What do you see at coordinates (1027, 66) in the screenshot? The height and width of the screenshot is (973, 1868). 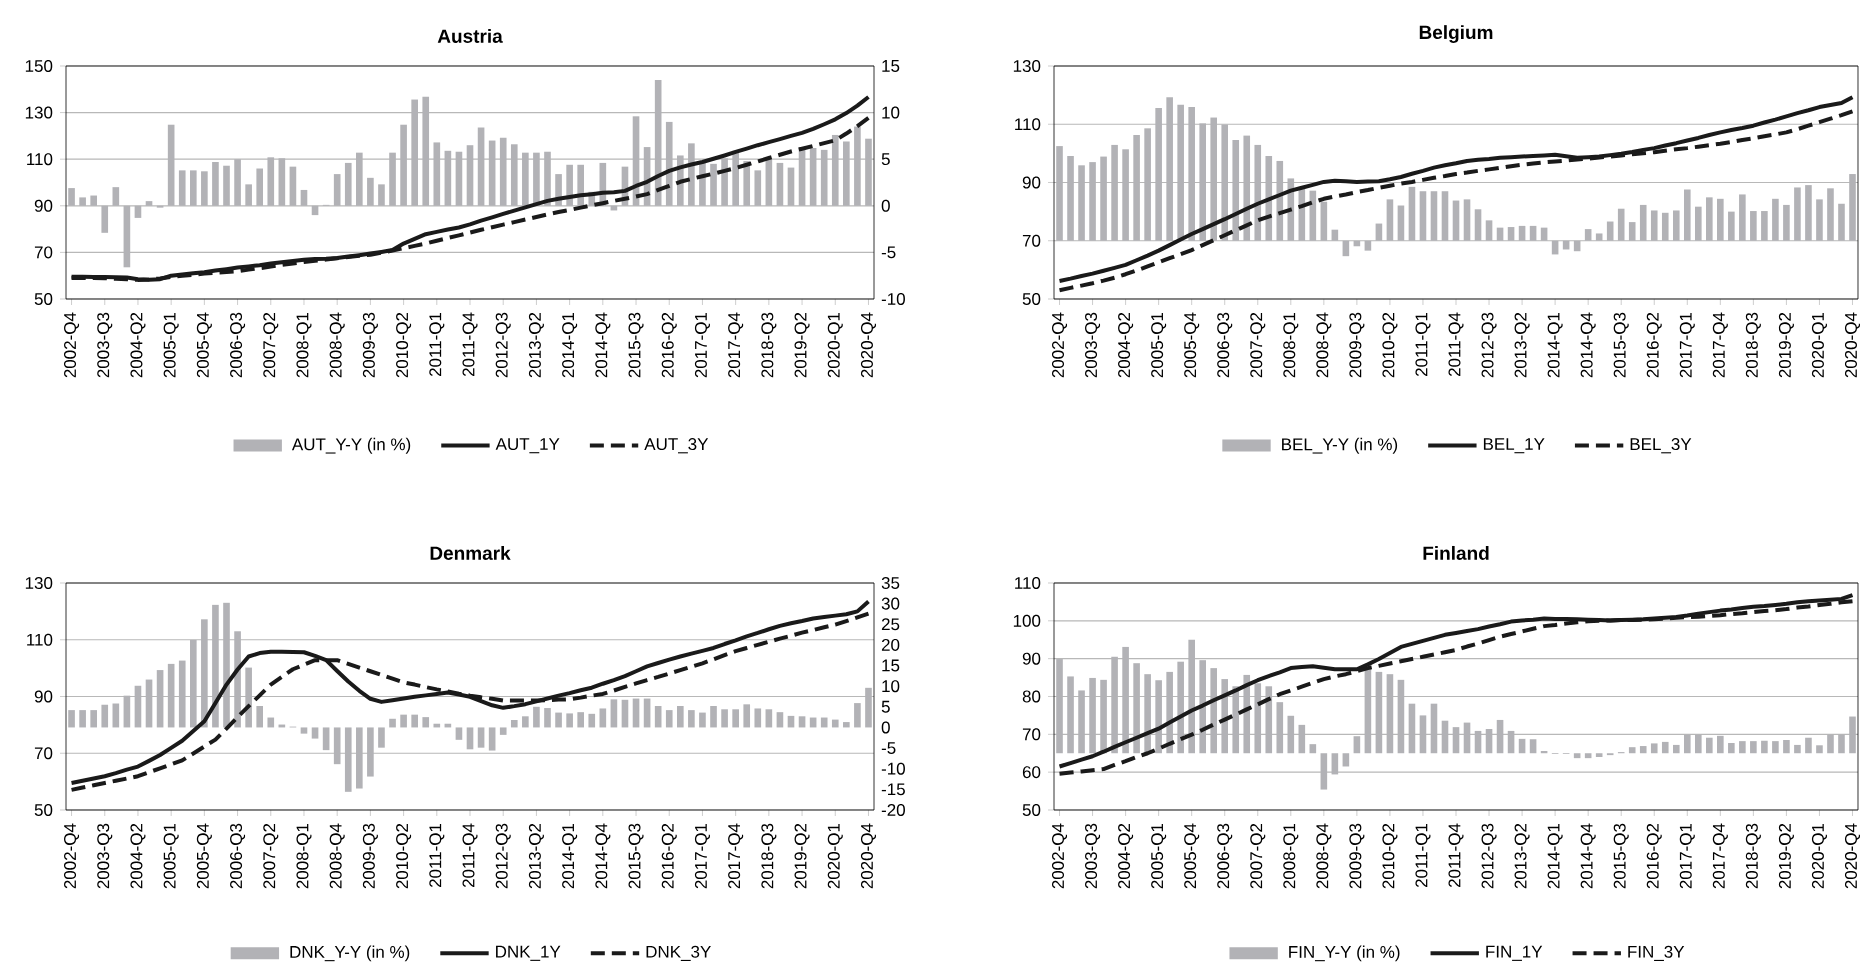 I see `y-tick-label: 130` at bounding box center [1027, 66].